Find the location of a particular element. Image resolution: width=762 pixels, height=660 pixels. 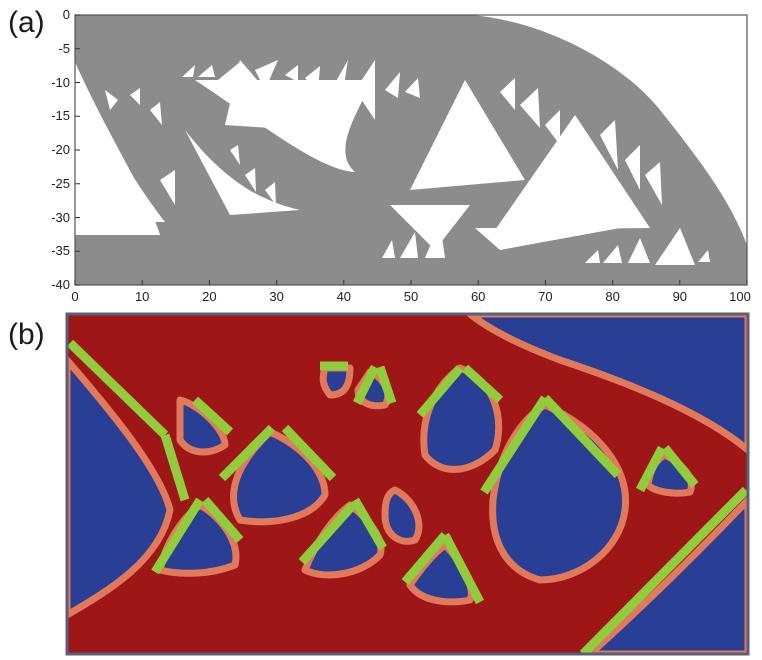

void-mid-lower is located at coordinates (242, 172).